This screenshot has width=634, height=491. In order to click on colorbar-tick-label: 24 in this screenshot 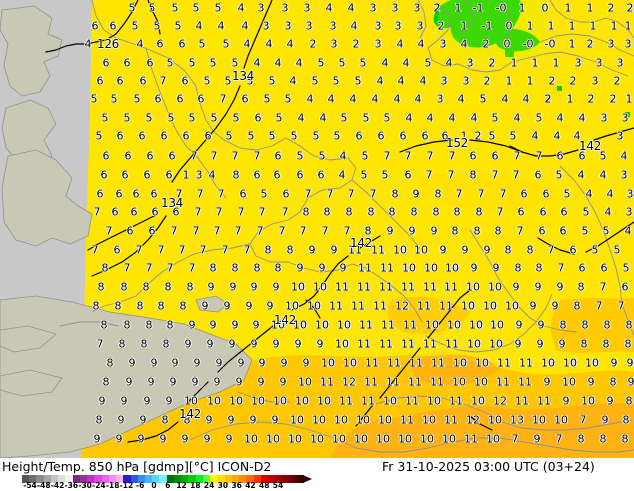, I will do `click(209, 486)`.